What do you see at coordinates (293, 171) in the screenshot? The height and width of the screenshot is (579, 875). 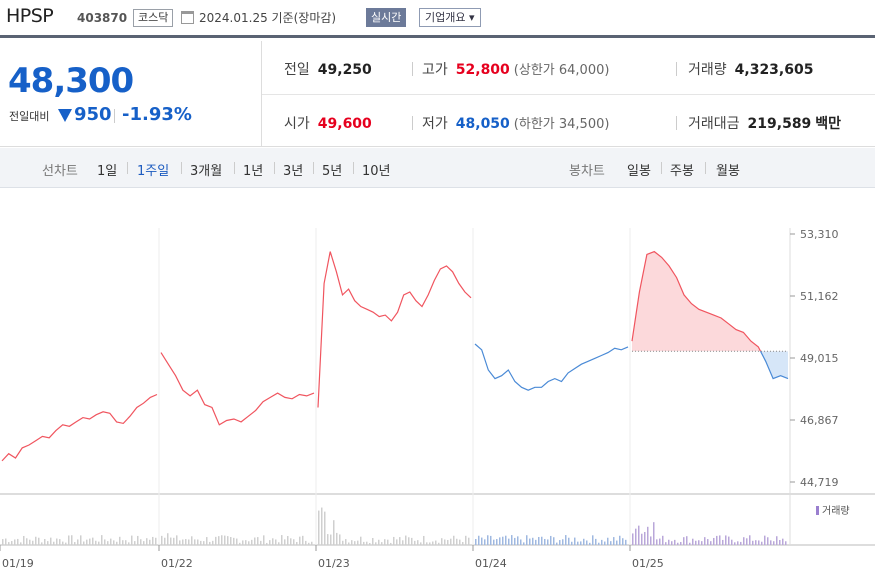 I see `tab-3y: 3년` at bounding box center [293, 171].